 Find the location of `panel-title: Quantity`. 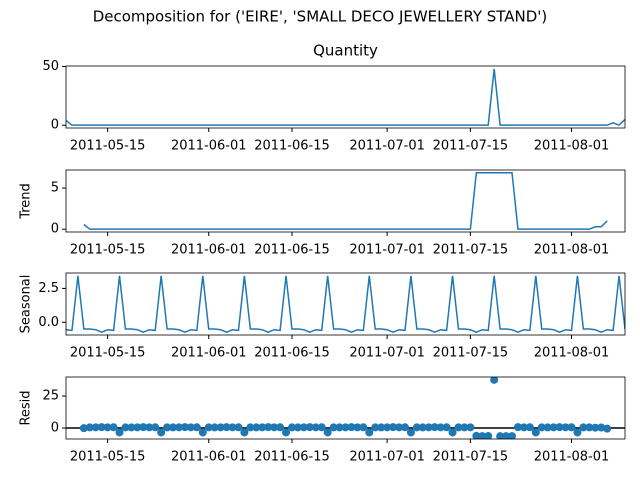

panel-title: Quantity is located at coordinates (345, 51).